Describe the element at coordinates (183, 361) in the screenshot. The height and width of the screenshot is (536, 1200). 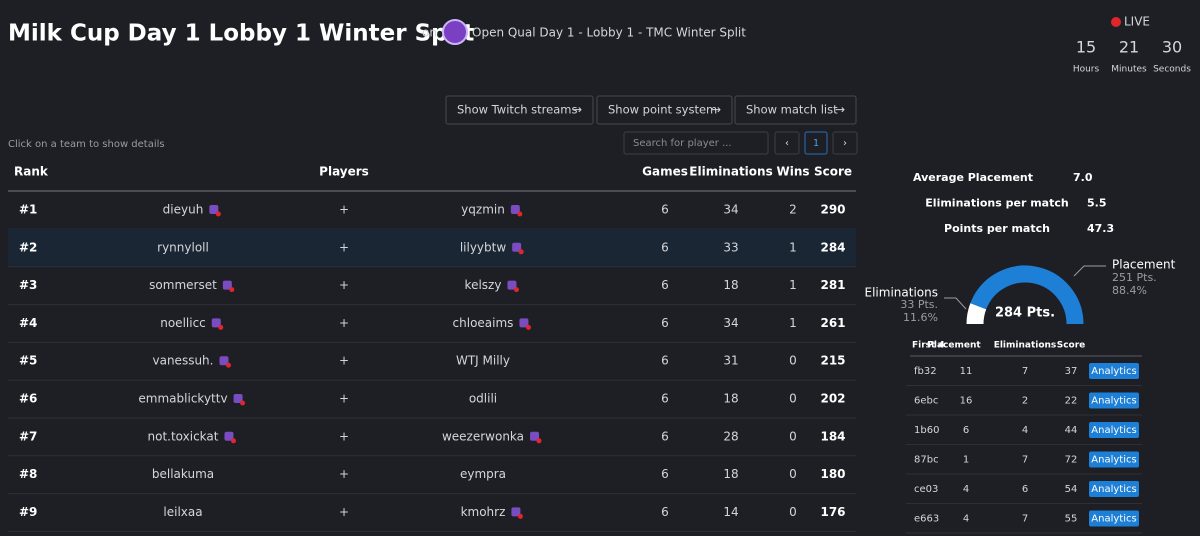
I see `player-name: vanessuh.` at that location.